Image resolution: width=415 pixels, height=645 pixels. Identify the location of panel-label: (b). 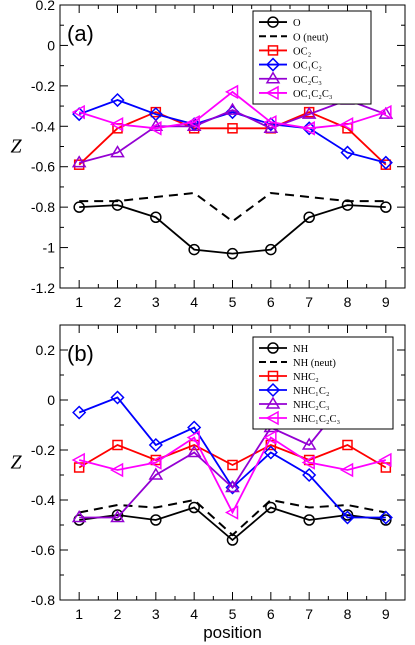
(80, 353).